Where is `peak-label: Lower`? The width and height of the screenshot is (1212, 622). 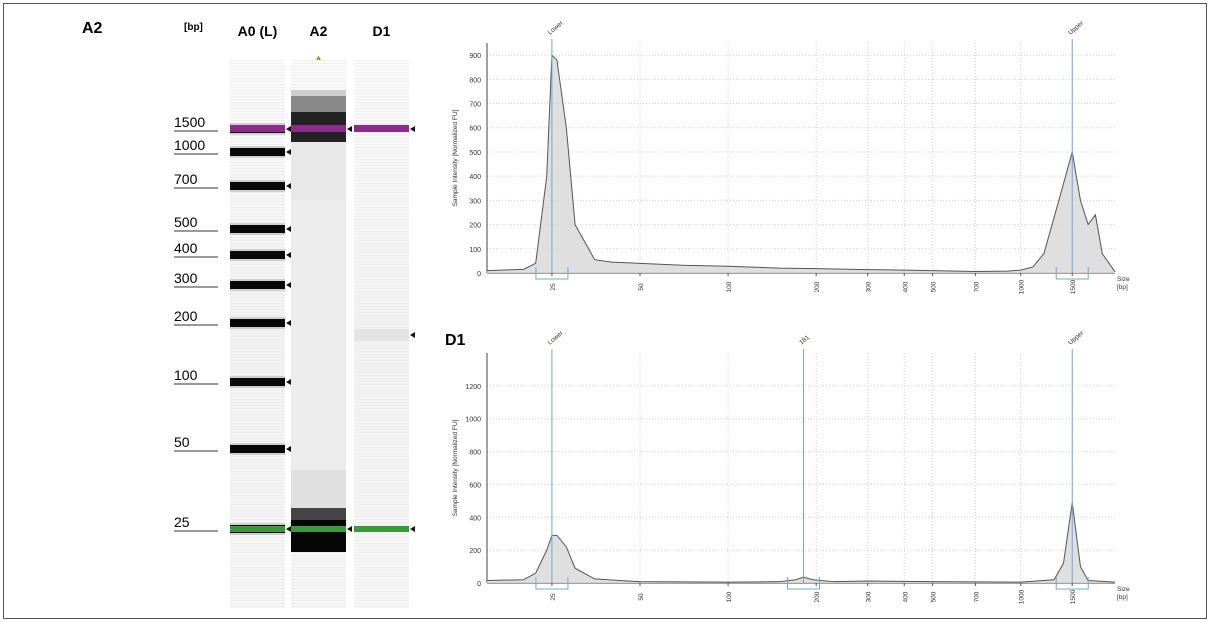 peak-label: Lower is located at coordinates (556, 27).